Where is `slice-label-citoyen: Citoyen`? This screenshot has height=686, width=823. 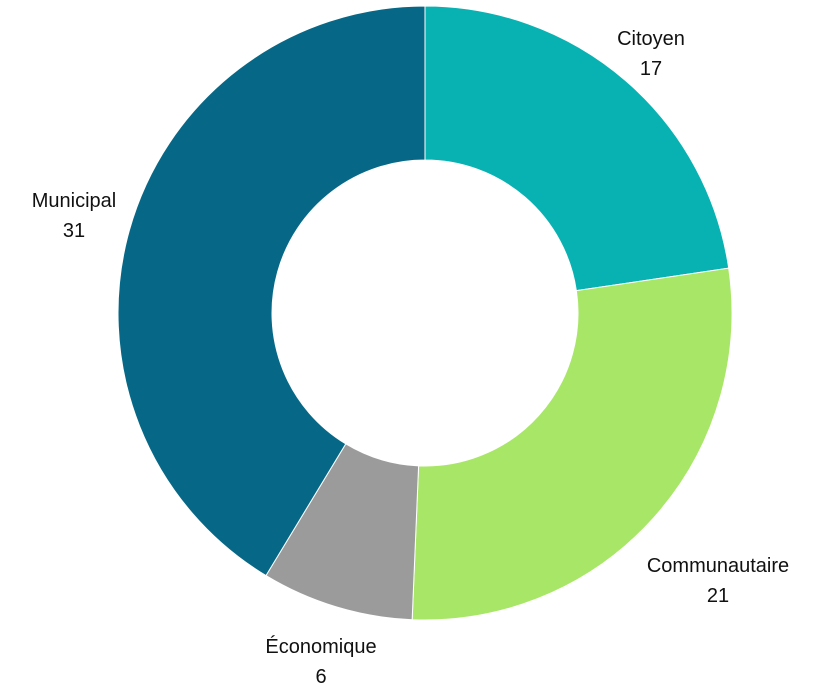 slice-label-citoyen: Citoyen is located at coordinates (651, 39).